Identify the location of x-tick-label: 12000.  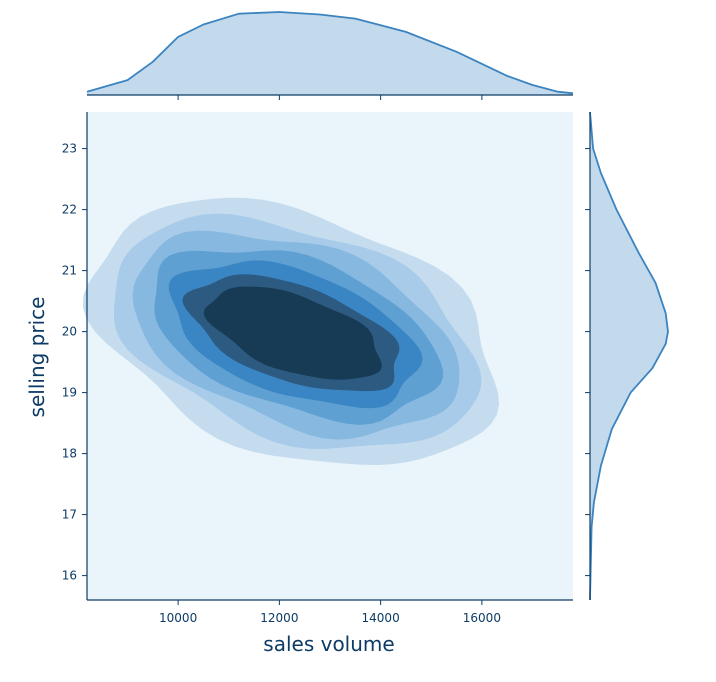
(279, 618).